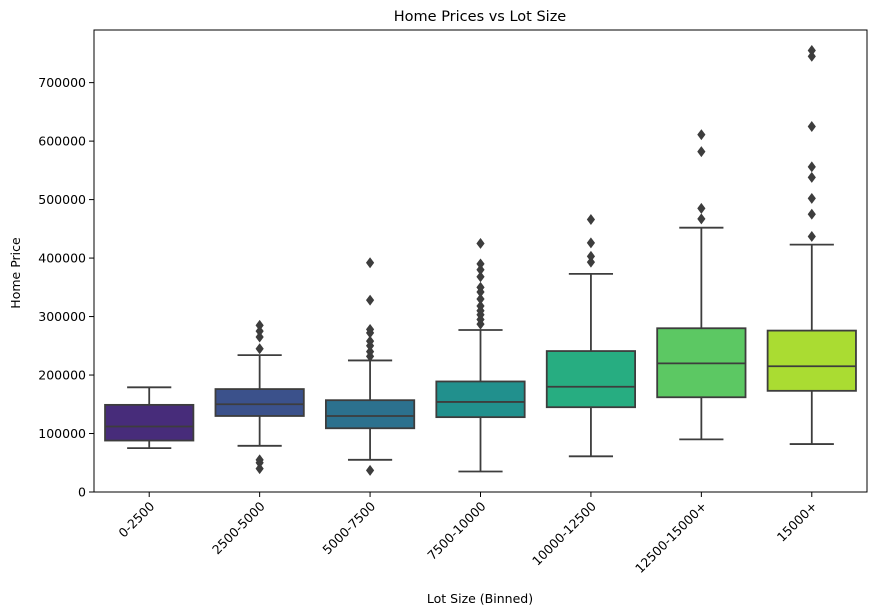  Describe the element at coordinates (811, 245) in the screenshot. I see `box-15000+` at that location.